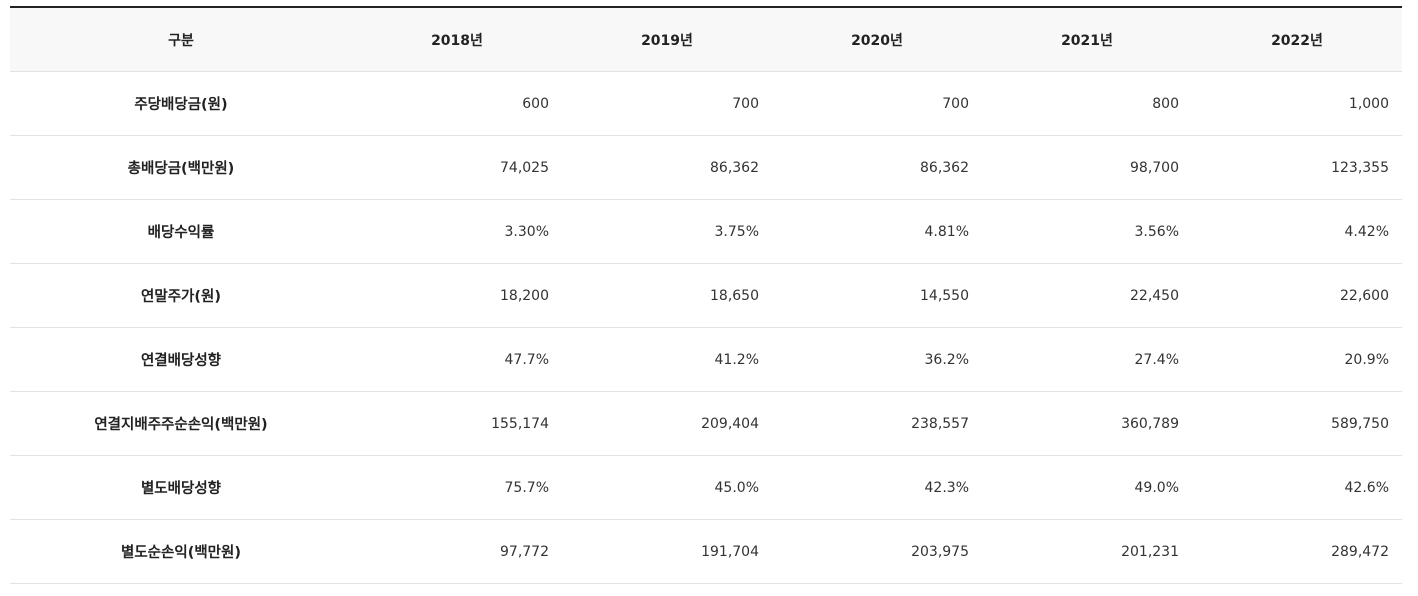 This screenshot has height=596, width=1418. I want to click on value-cell: 155,174, so click(457, 423).